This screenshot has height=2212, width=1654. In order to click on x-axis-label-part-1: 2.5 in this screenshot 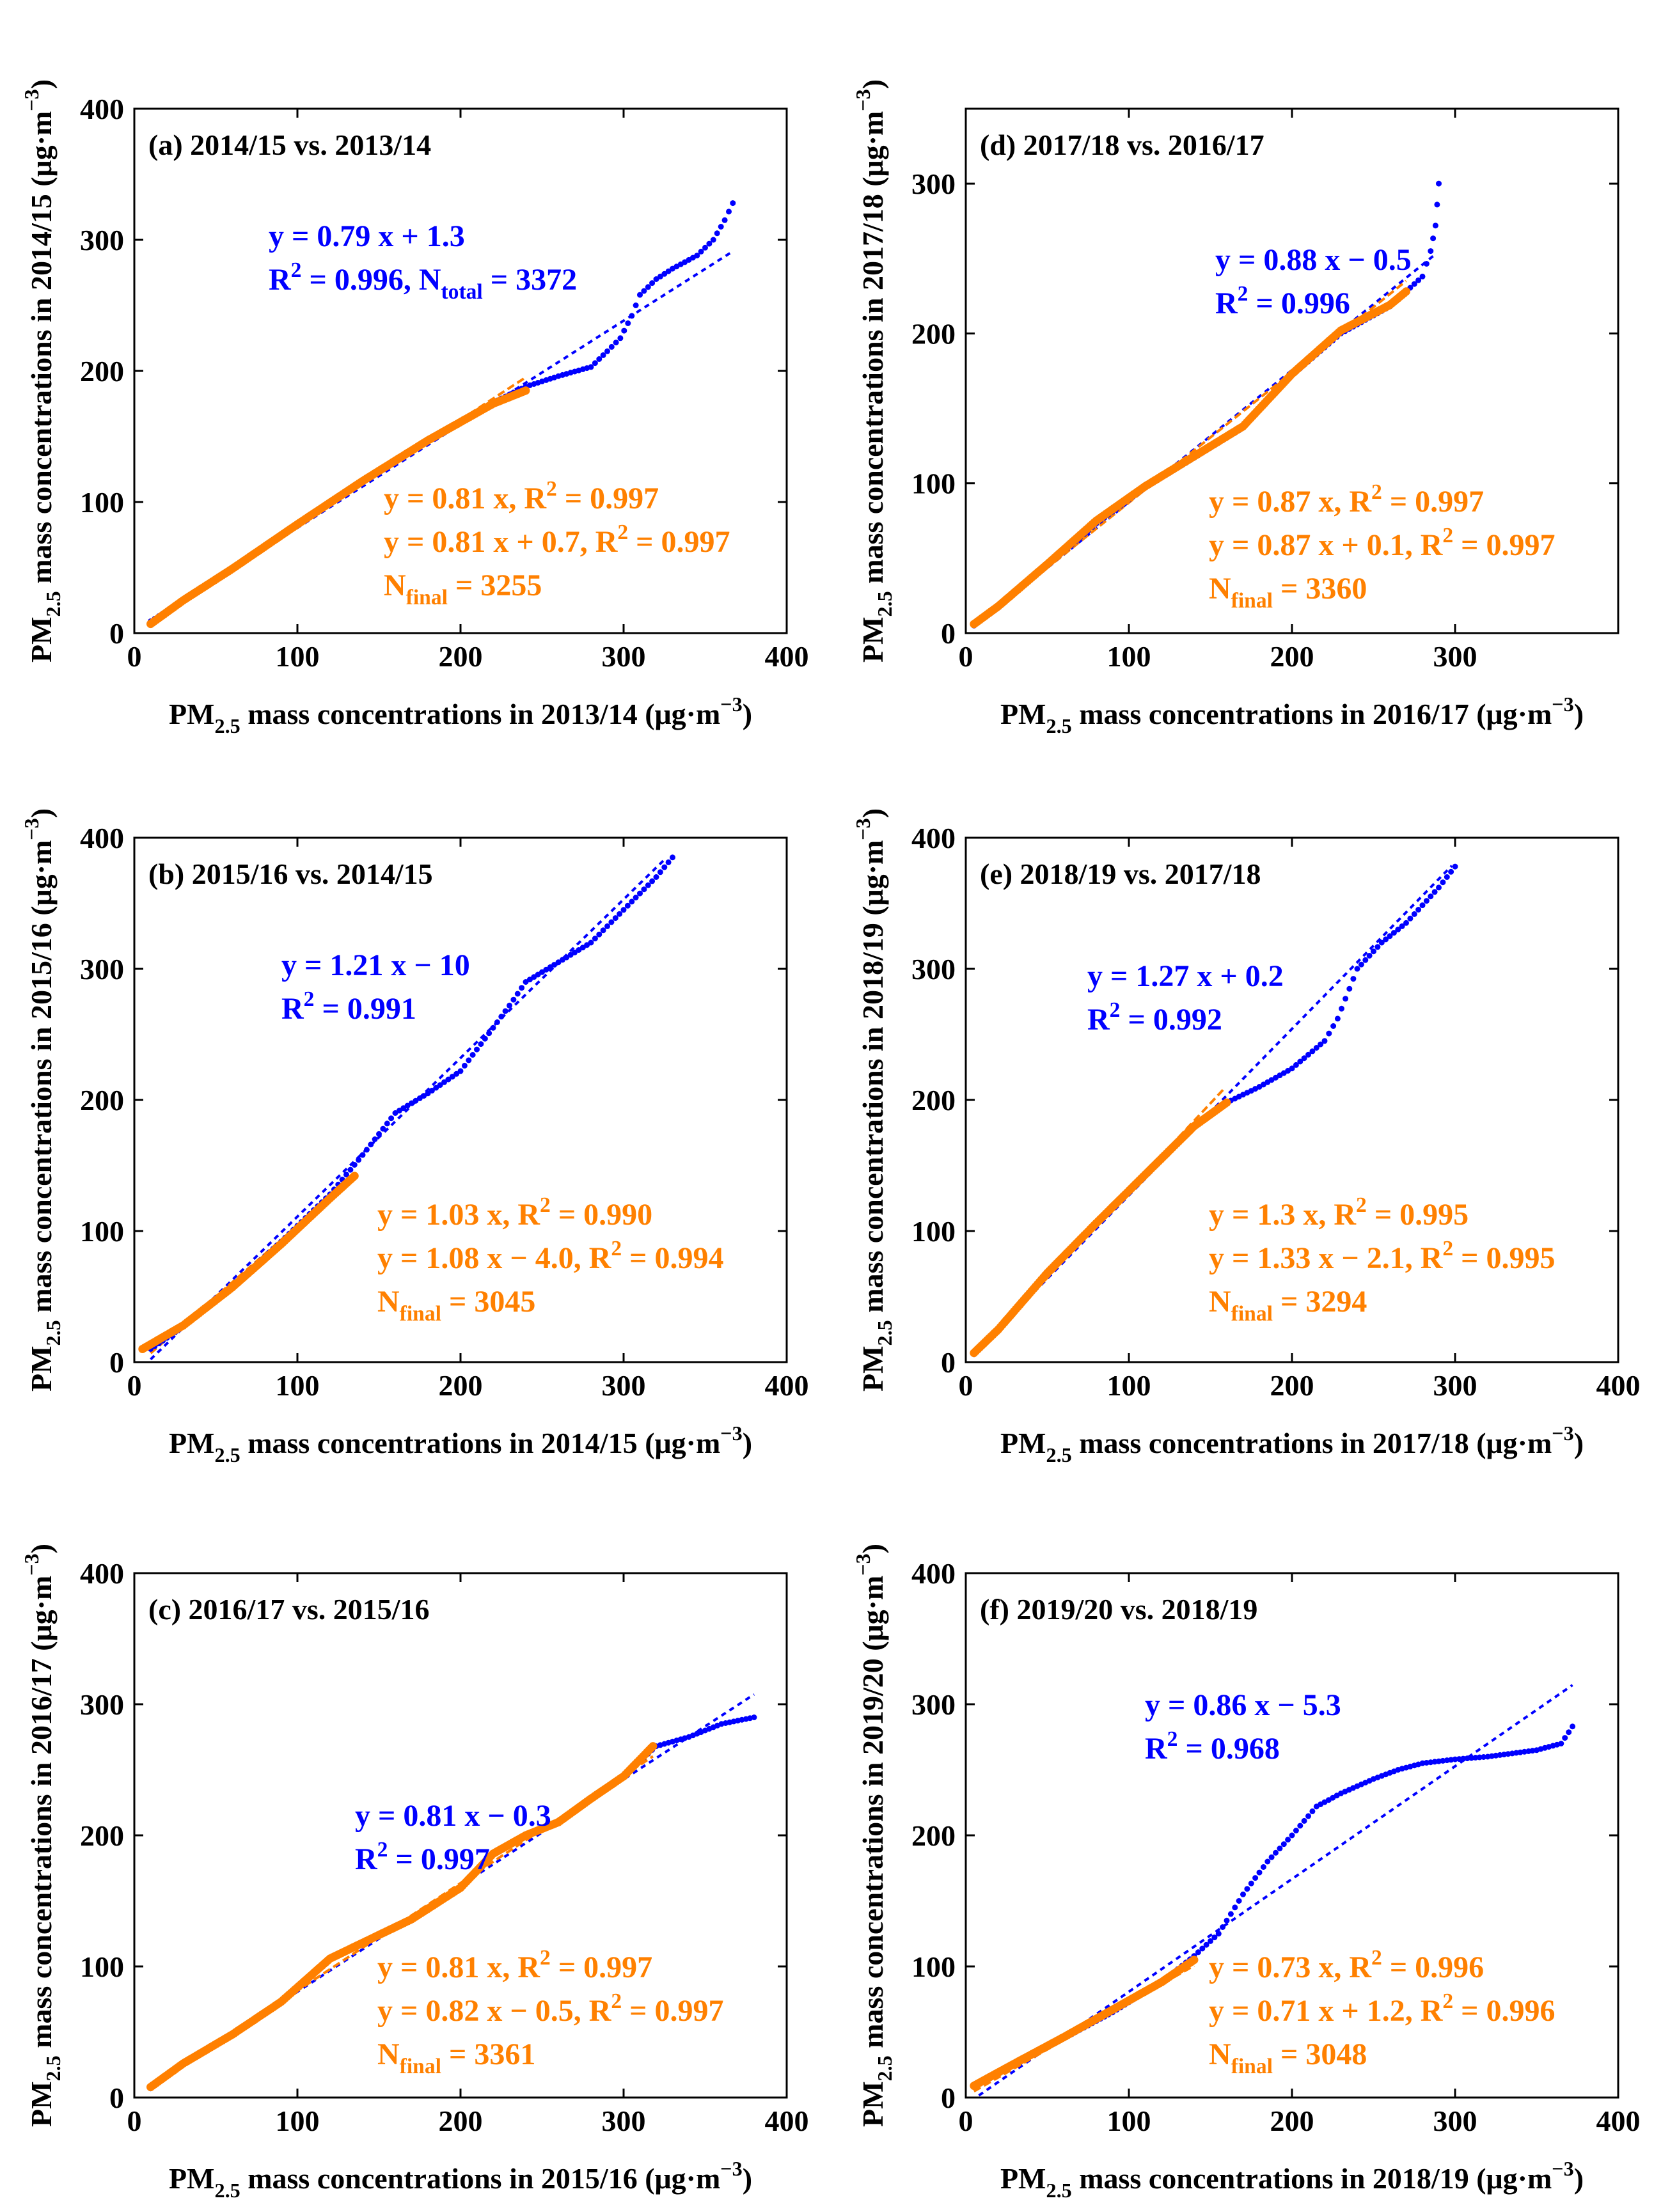, I will do `click(1058, 2190)`.